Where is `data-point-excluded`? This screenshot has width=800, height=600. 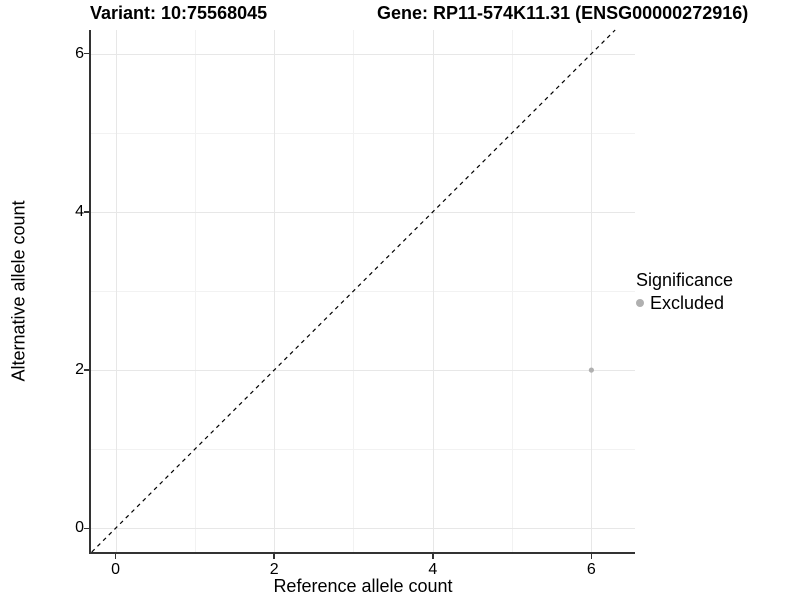 data-point-excluded is located at coordinates (591, 370).